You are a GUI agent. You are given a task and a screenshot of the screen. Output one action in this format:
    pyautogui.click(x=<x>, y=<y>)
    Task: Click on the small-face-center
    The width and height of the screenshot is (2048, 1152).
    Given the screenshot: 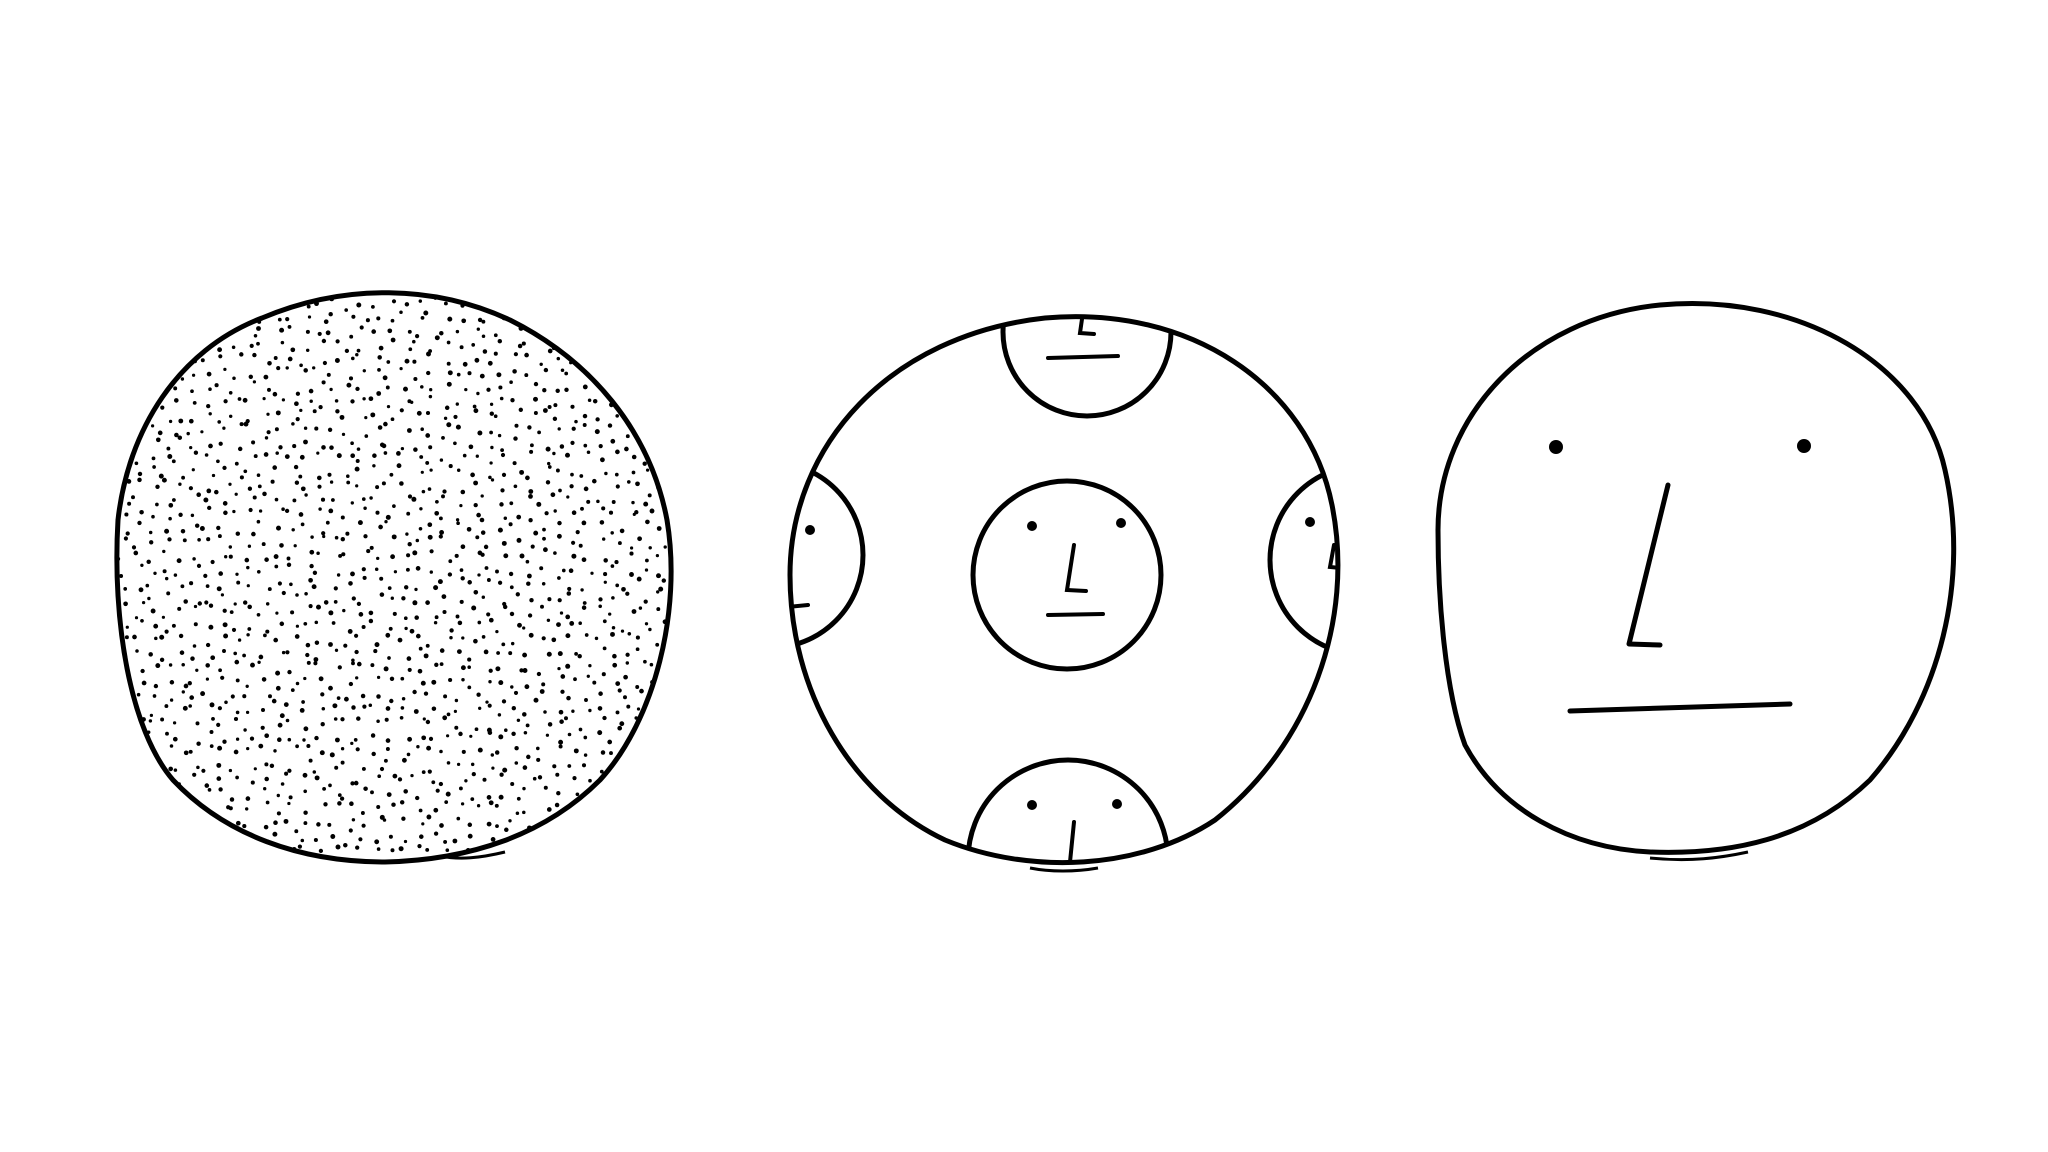 What is the action you would take?
    pyautogui.click(x=1067, y=575)
    